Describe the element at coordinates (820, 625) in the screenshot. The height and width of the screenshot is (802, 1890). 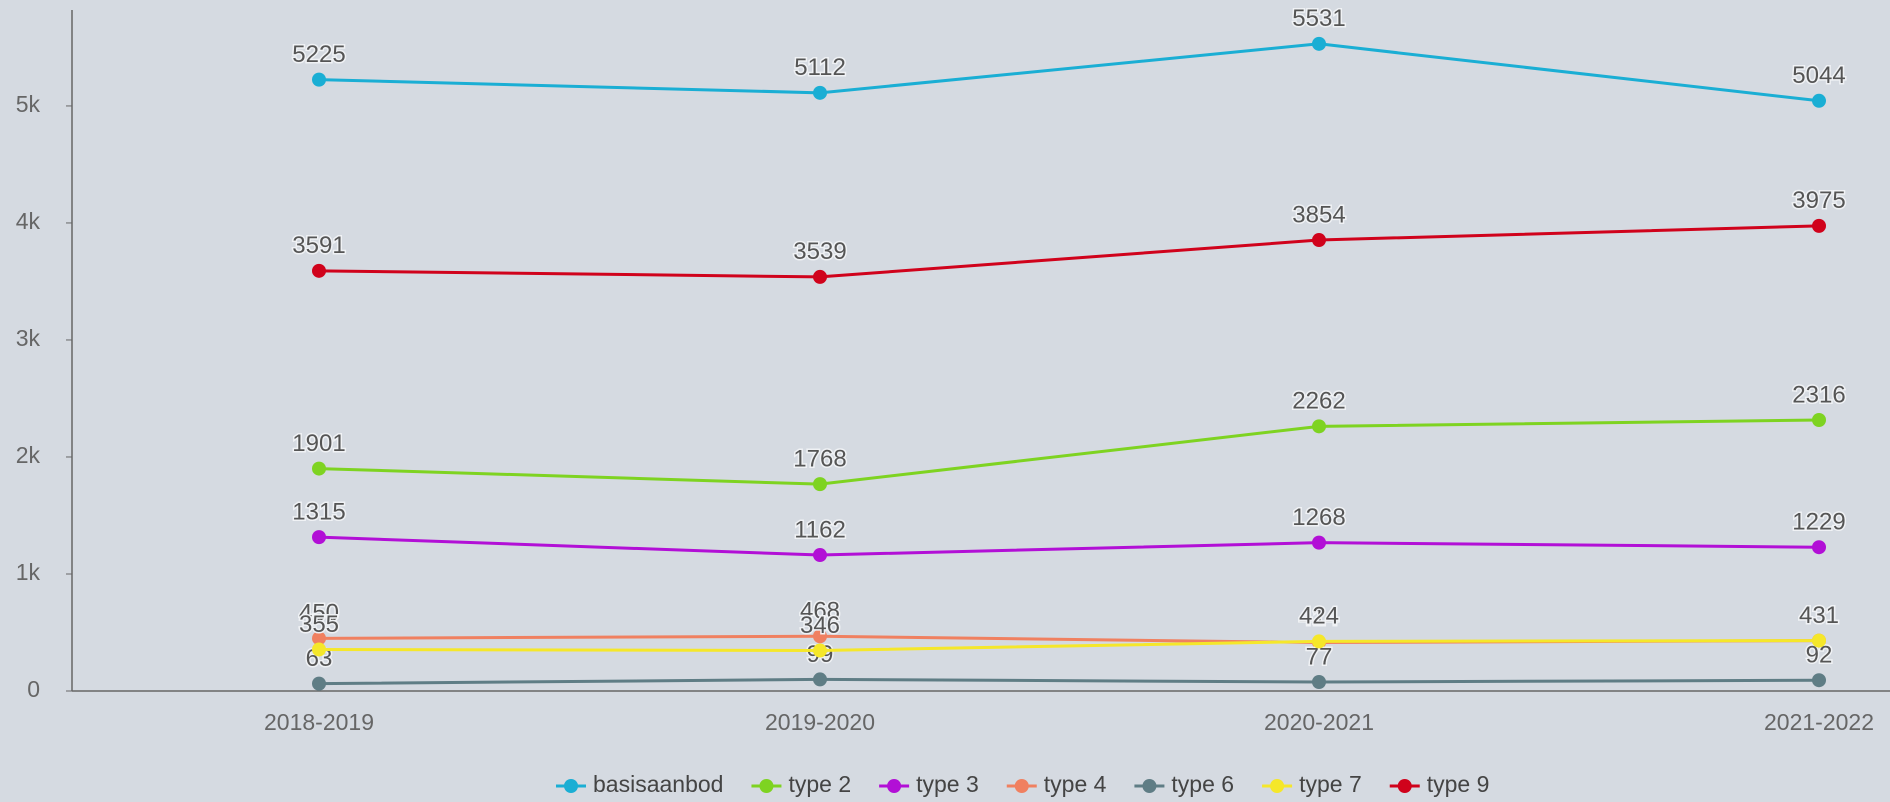
I see `data-label: 346` at that location.